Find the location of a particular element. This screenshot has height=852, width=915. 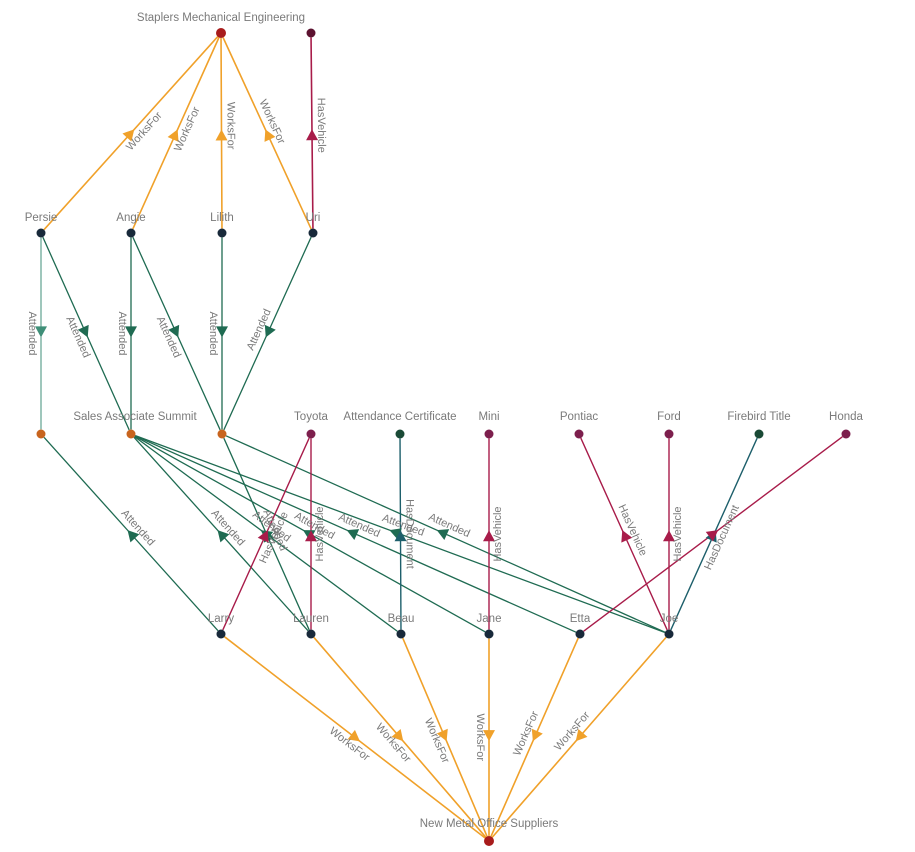

node-label-persie: Persie is located at coordinates (41, 218).